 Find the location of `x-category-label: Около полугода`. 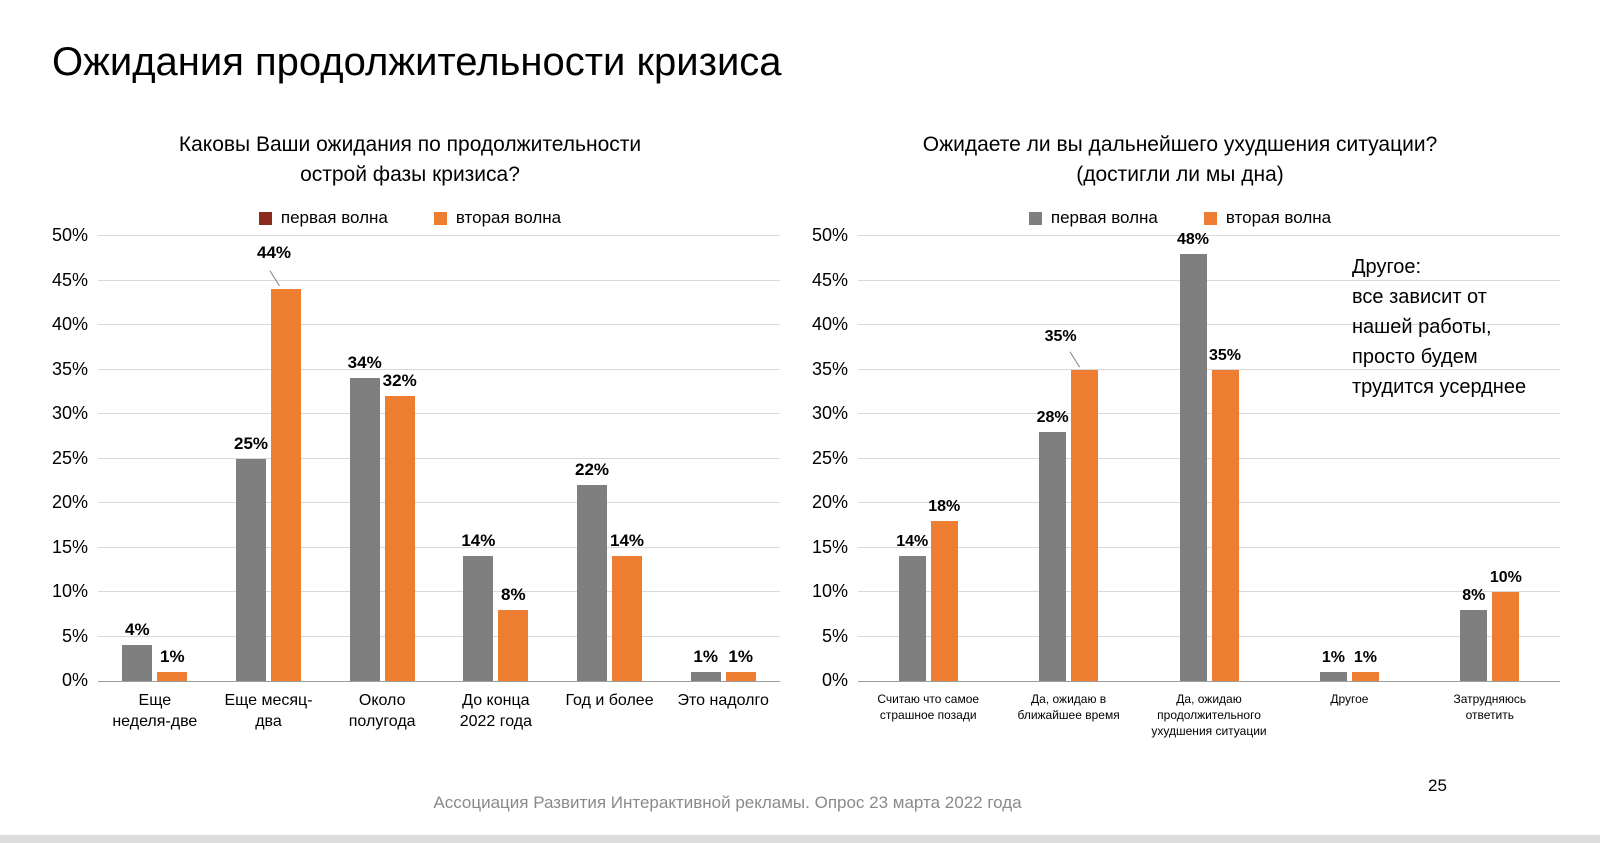

x-category-label: Около полугода is located at coordinates (382, 712).